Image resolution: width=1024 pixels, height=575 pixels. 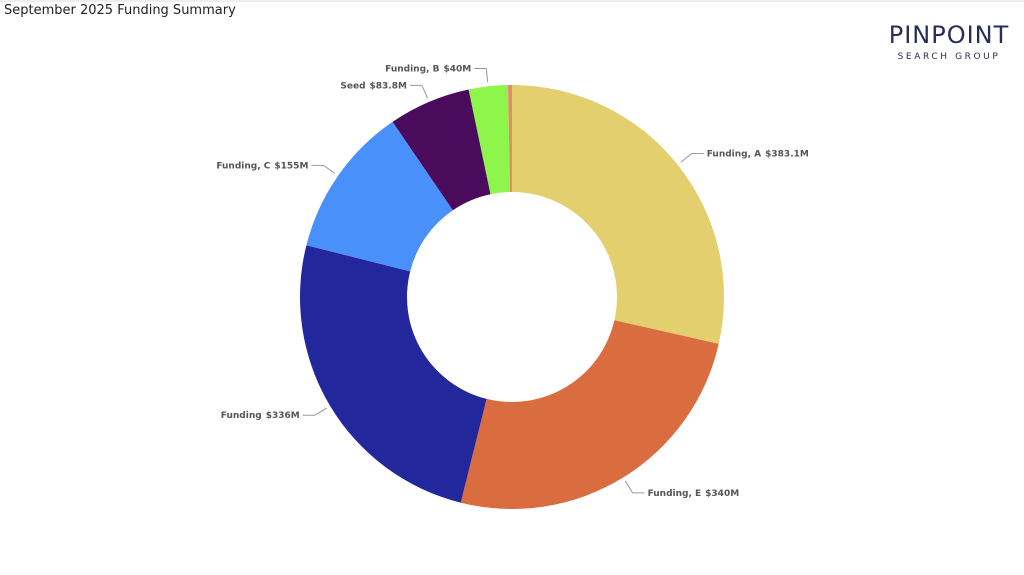 What do you see at coordinates (352, 86) in the screenshot?
I see `label-category: Seed` at bounding box center [352, 86].